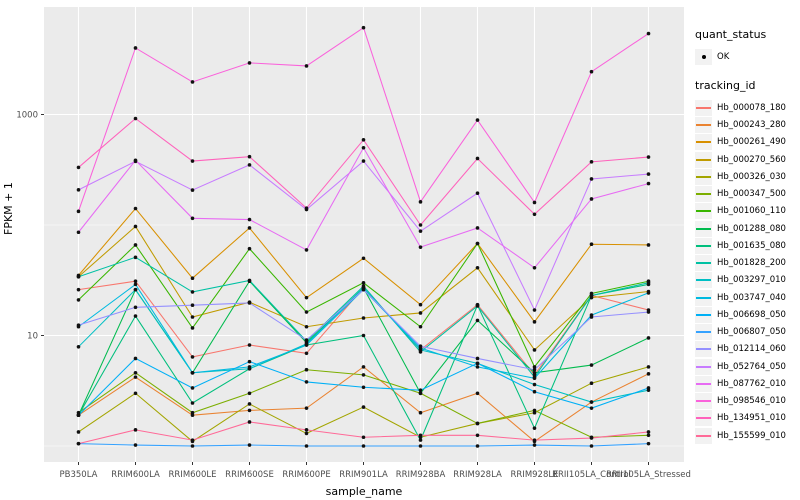 Image resolution: width=800 pixels, height=500 pixels. I want to click on x-tick-label: RRIM600LE, so click(193, 475).